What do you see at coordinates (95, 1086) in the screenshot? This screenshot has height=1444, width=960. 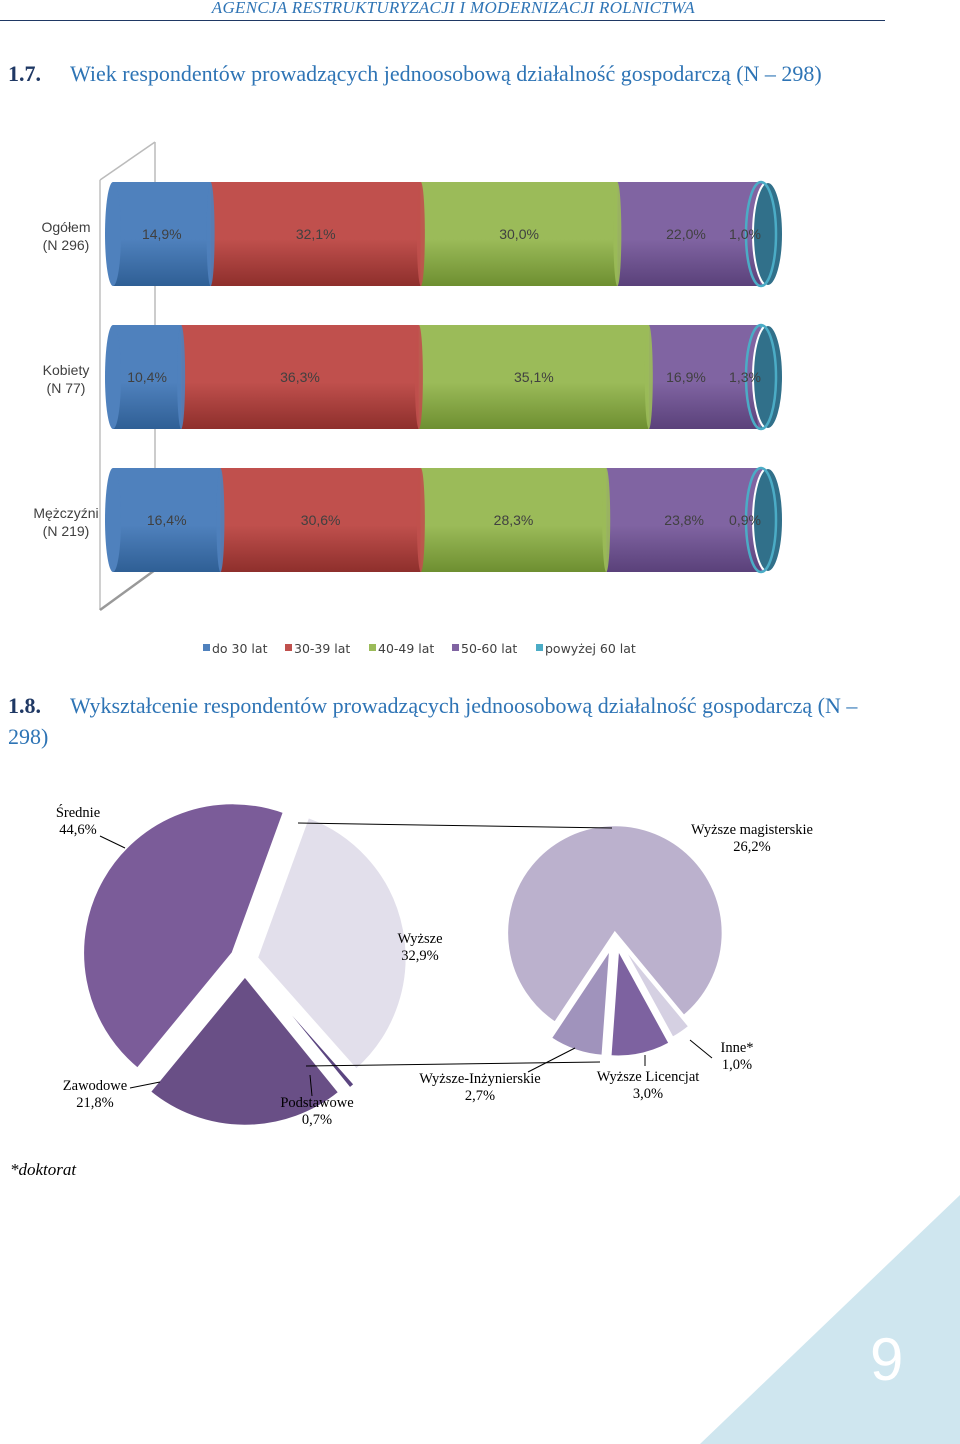 I see `label-zawodowe-name: Zawodowe` at bounding box center [95, 1086].